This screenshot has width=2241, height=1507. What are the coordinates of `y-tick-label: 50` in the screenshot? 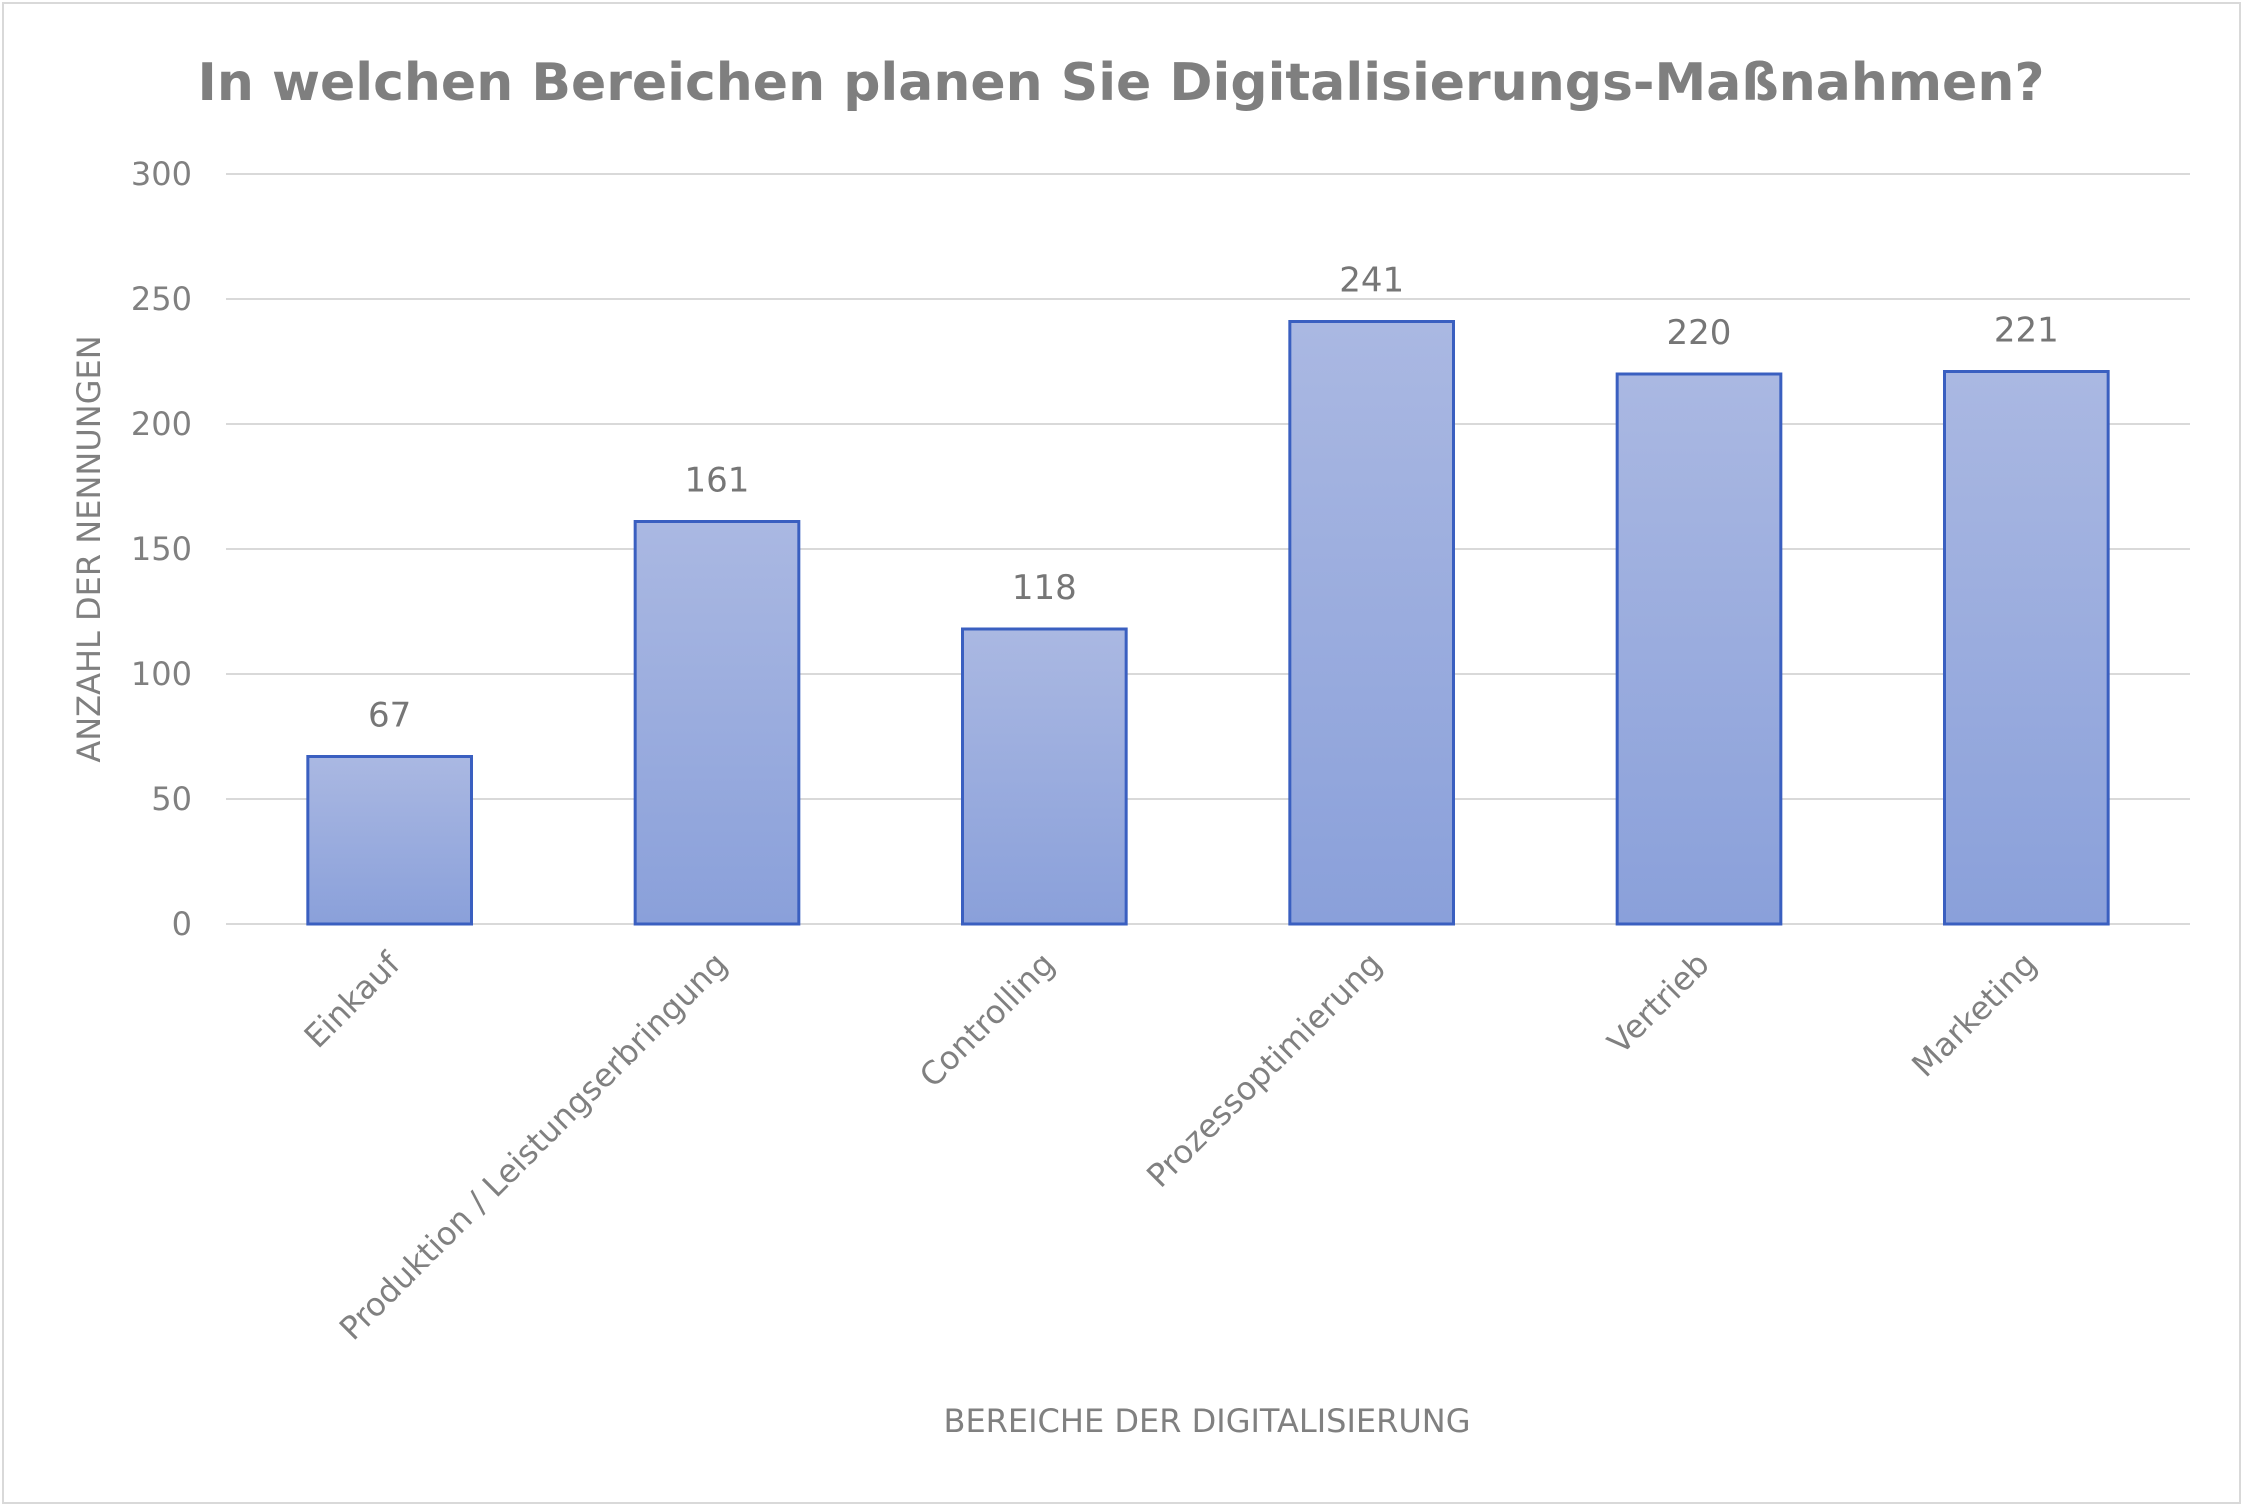 It's located at (171, 799).